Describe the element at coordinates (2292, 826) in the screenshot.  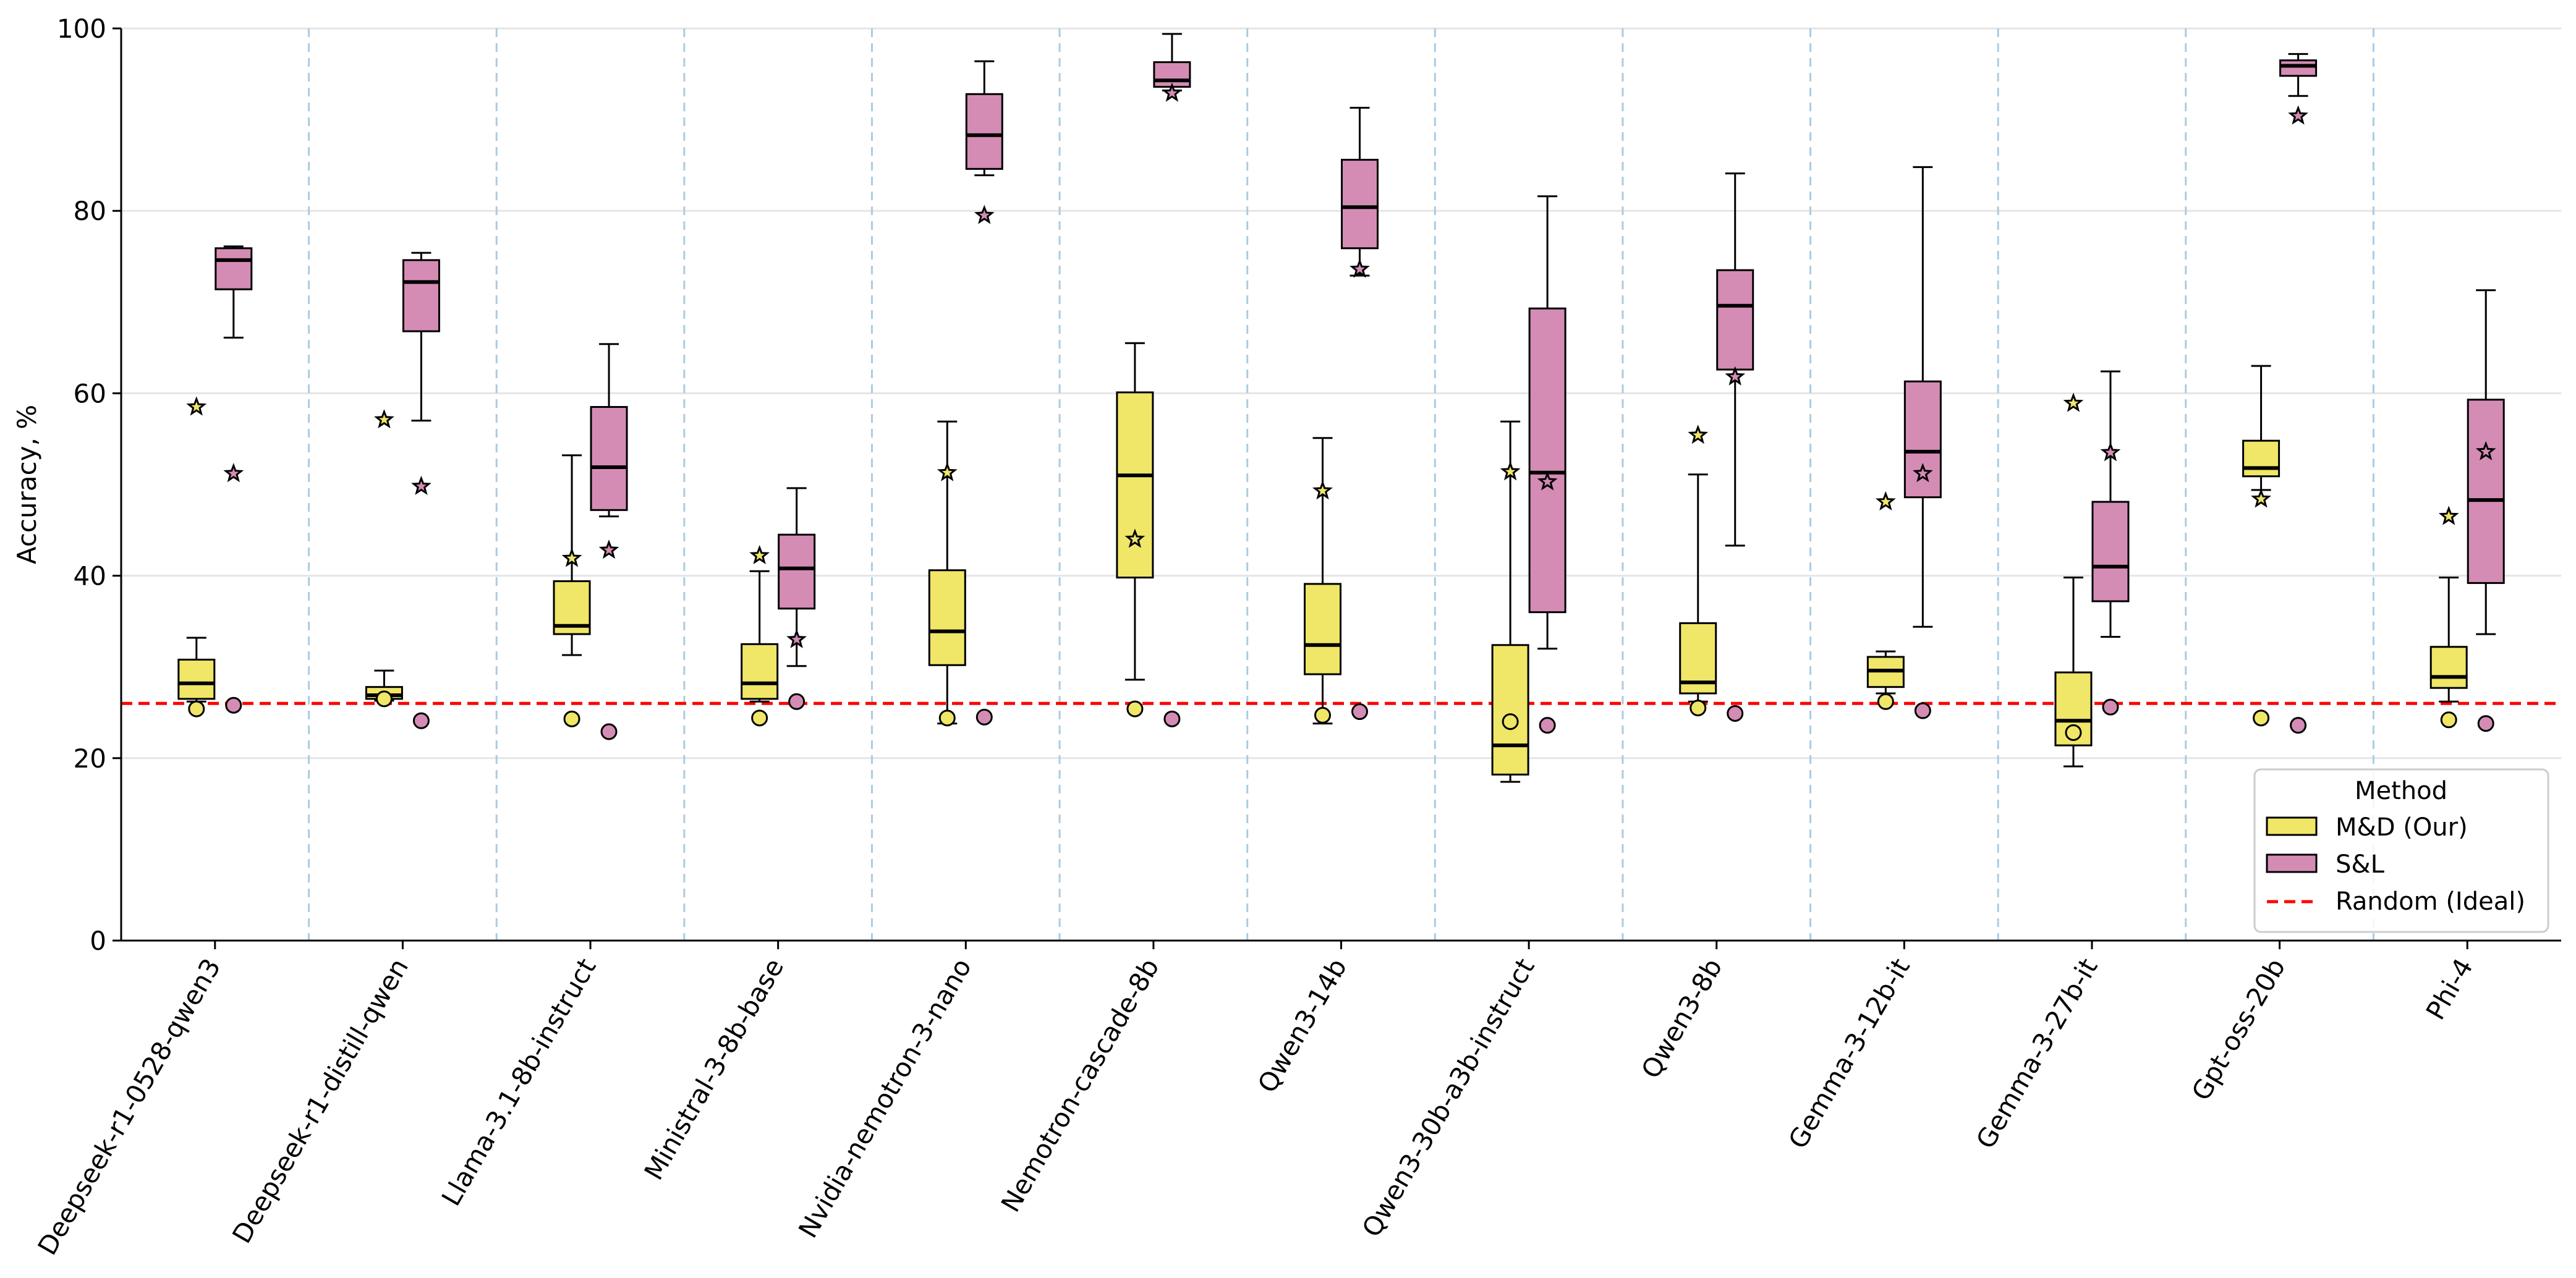
I see `legend-swatch-md` at that location.